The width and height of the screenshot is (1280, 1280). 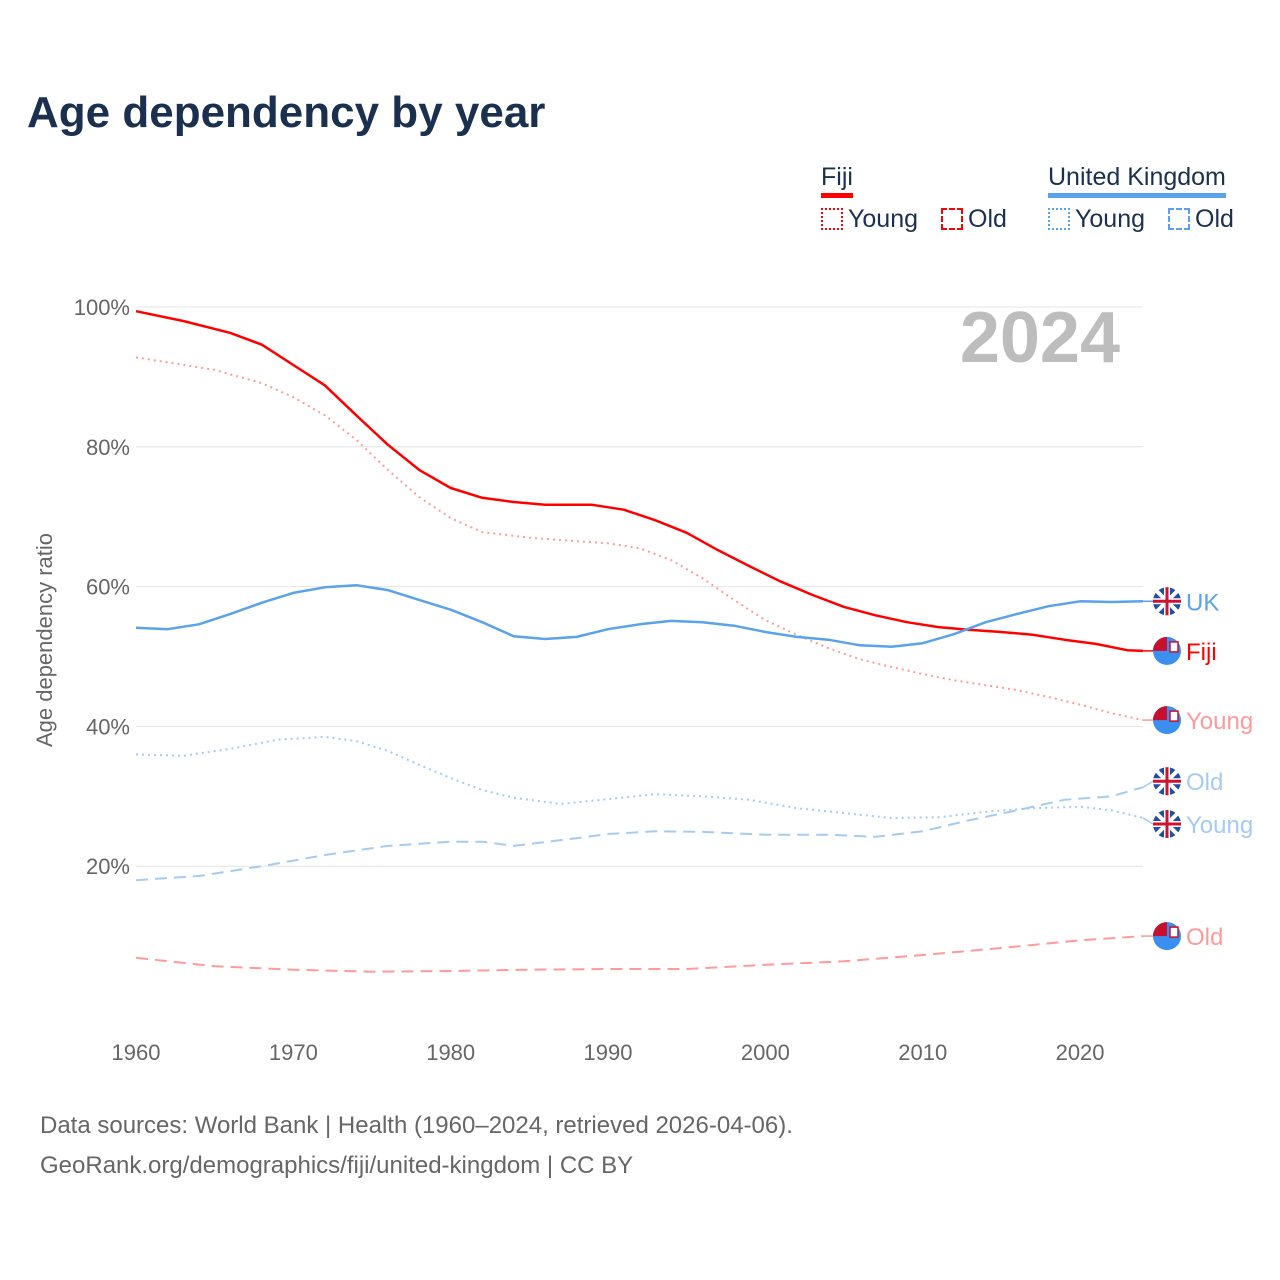 What do you see at coordinates (286, 112) in the screenshot?
I see `chart-title: Age dependency by year` at bounding box center [286, 112].